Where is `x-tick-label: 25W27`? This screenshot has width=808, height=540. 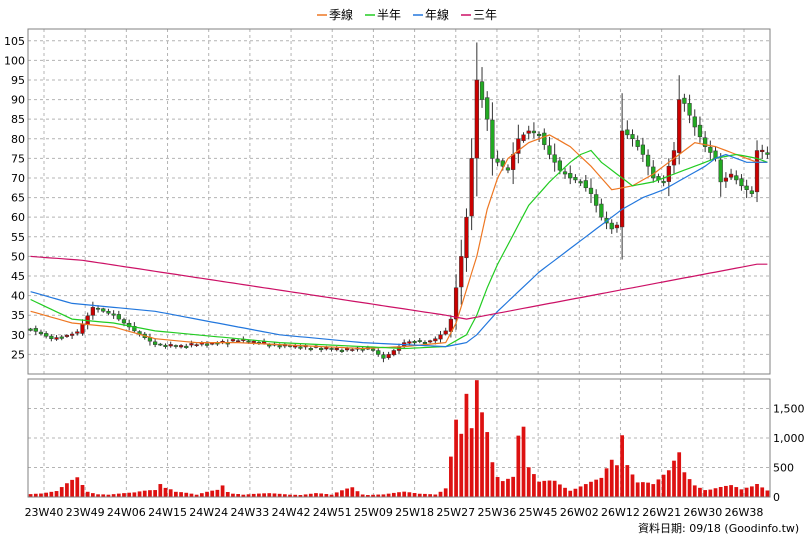
x-tick-label: 25W27 is located at coordinates (455, 512).